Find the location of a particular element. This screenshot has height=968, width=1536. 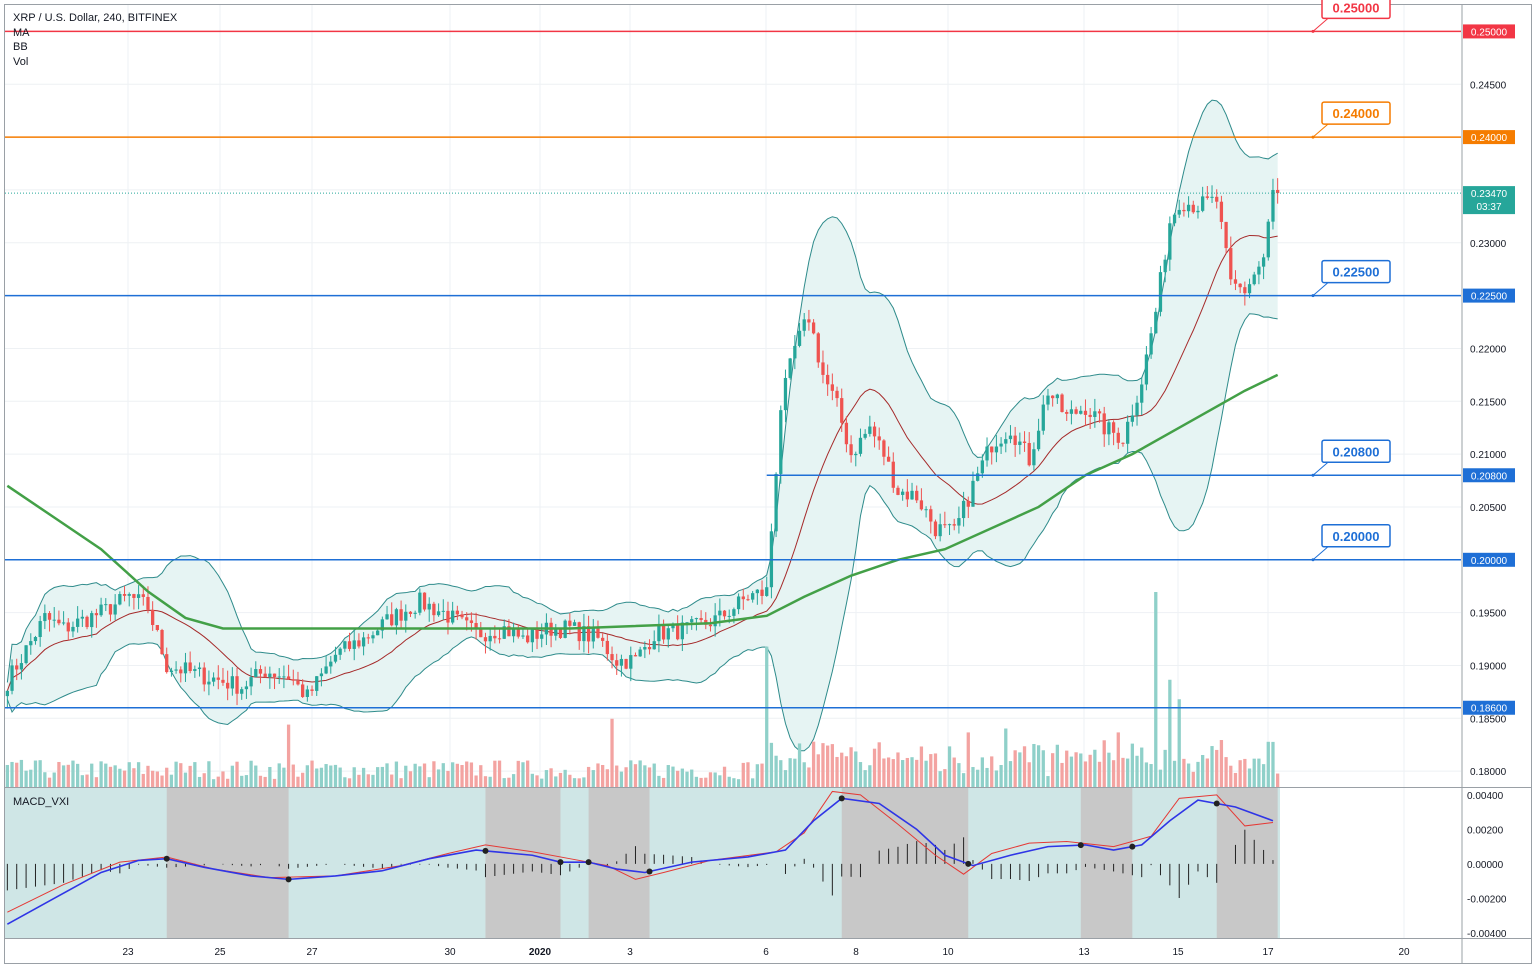

macd-signal-line is located at coordinates (640, 851).